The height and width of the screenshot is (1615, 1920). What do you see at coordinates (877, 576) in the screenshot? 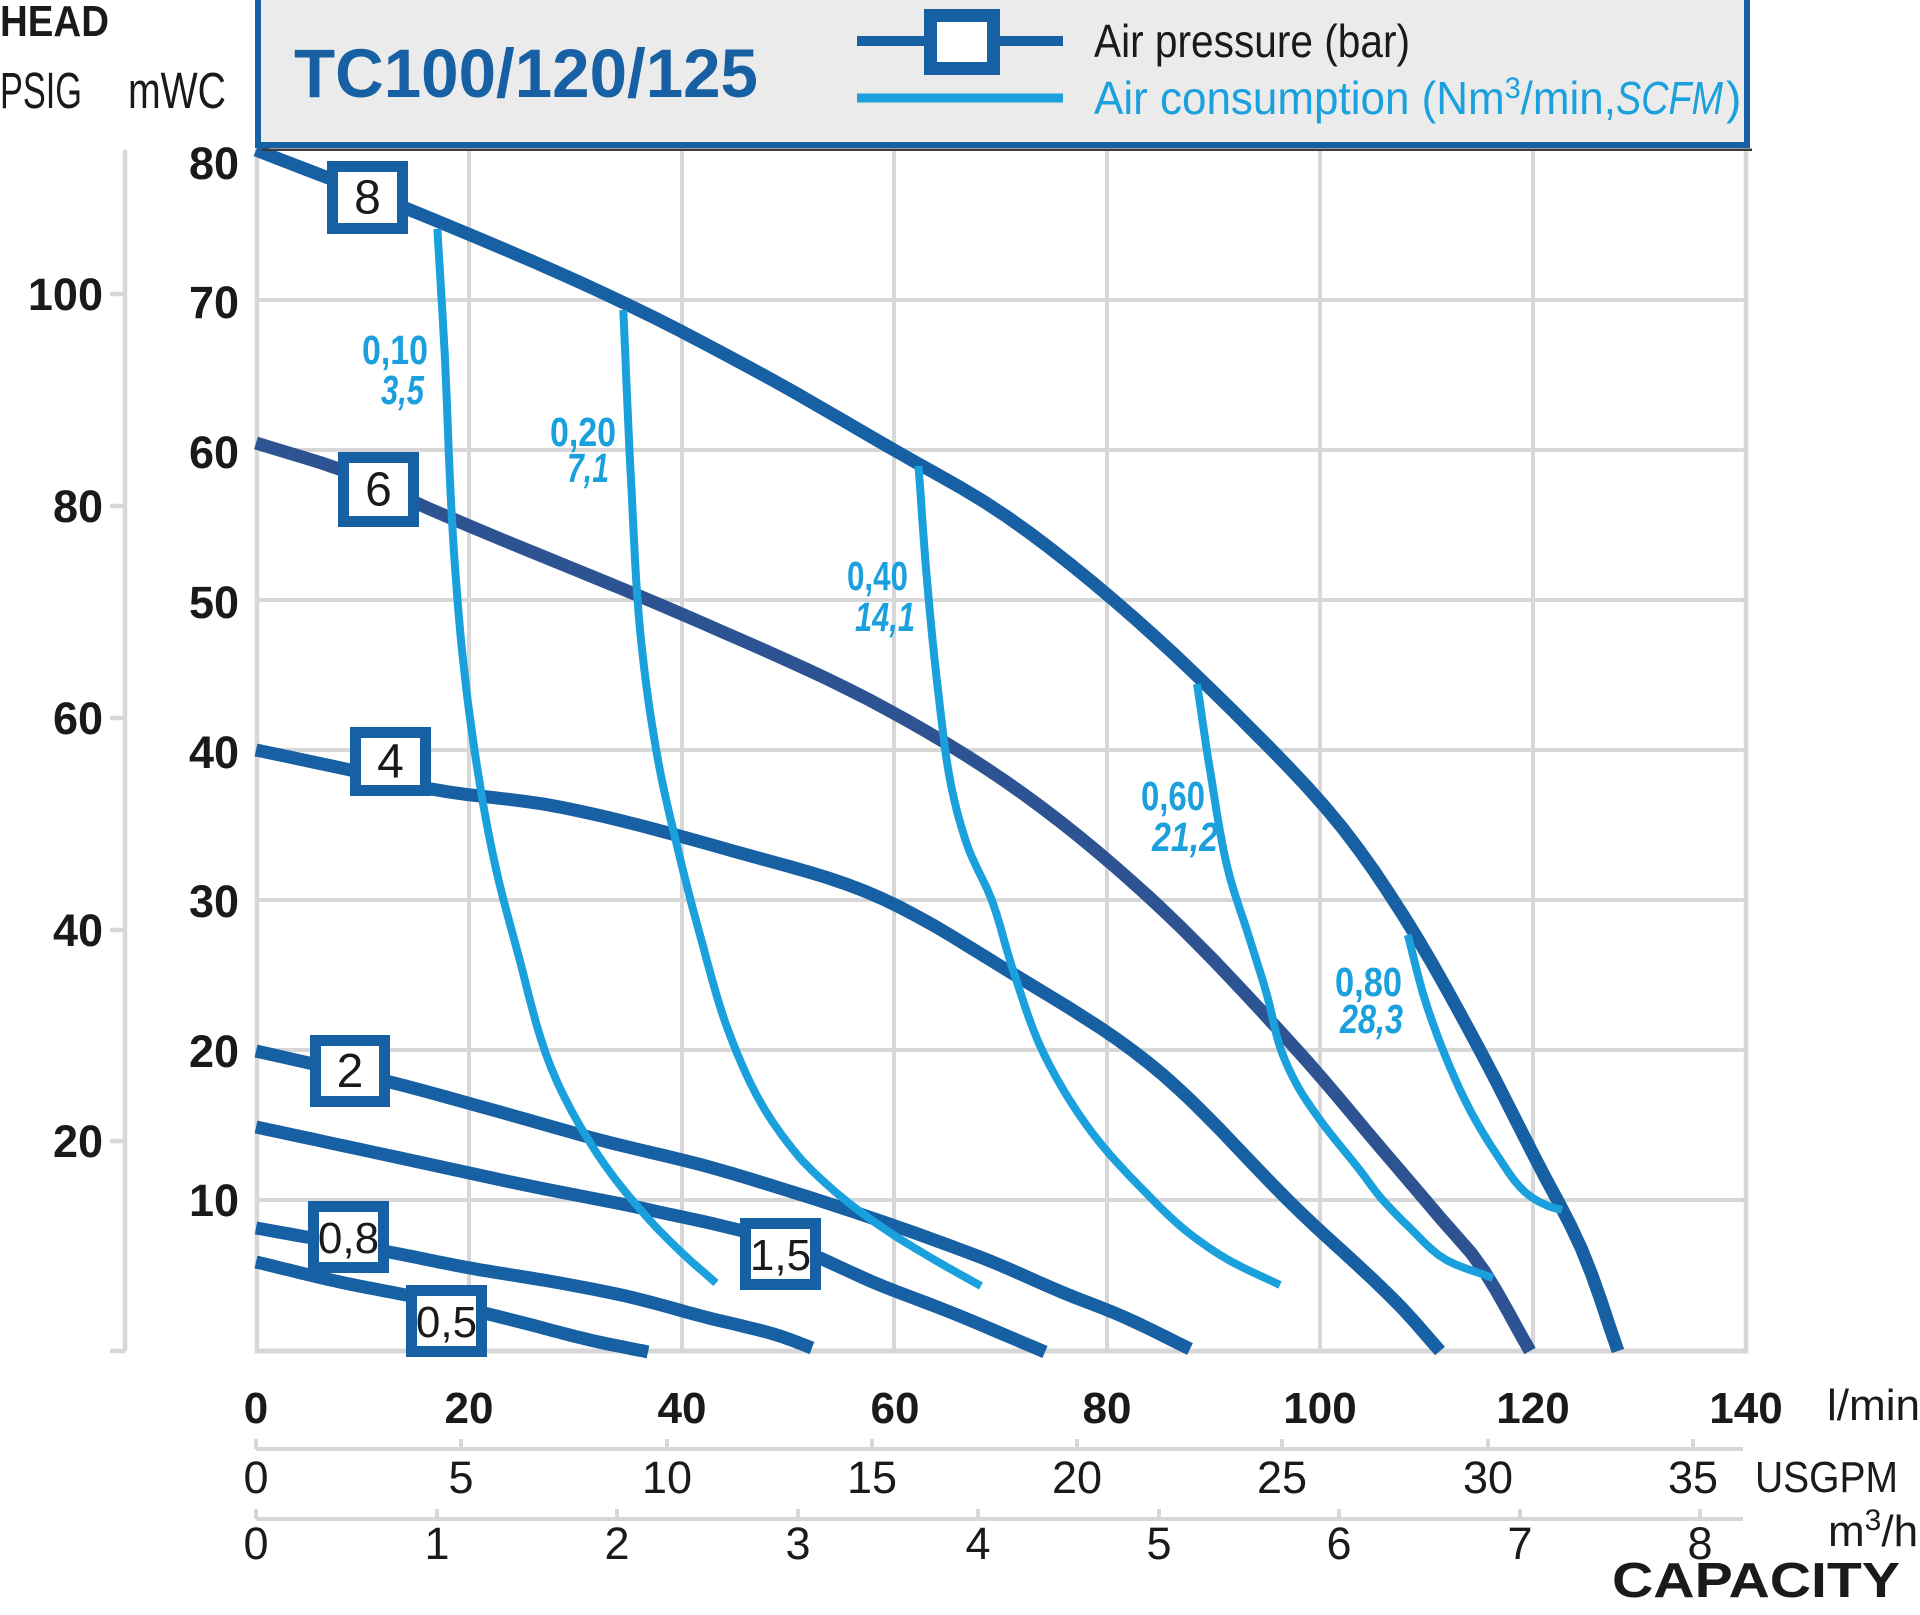
I see `svg-text: 0,40` at bounding box center [877, 576].